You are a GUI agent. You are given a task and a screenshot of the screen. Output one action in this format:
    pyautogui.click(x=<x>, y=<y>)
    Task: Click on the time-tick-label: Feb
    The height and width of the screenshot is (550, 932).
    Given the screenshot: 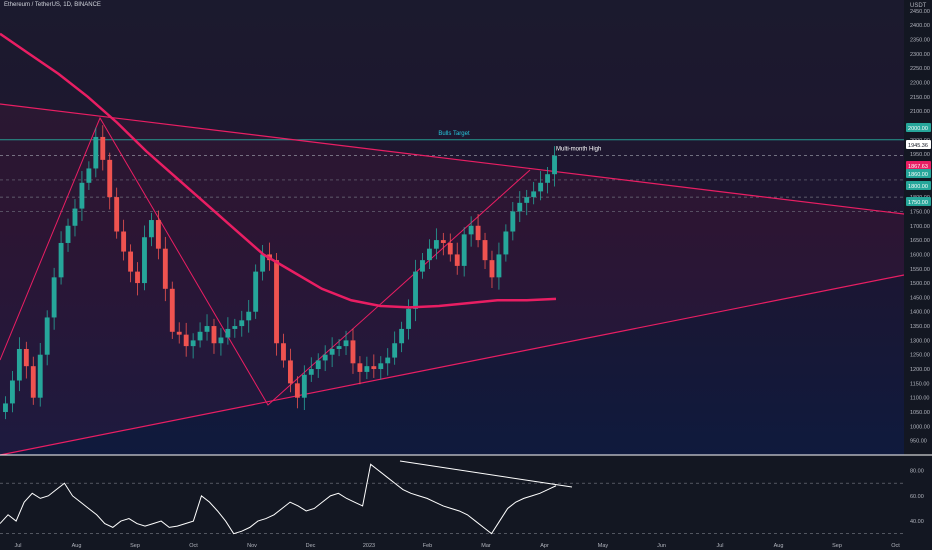 What is the action you would take?
    pyautogui.click(x=427, y=546)
    